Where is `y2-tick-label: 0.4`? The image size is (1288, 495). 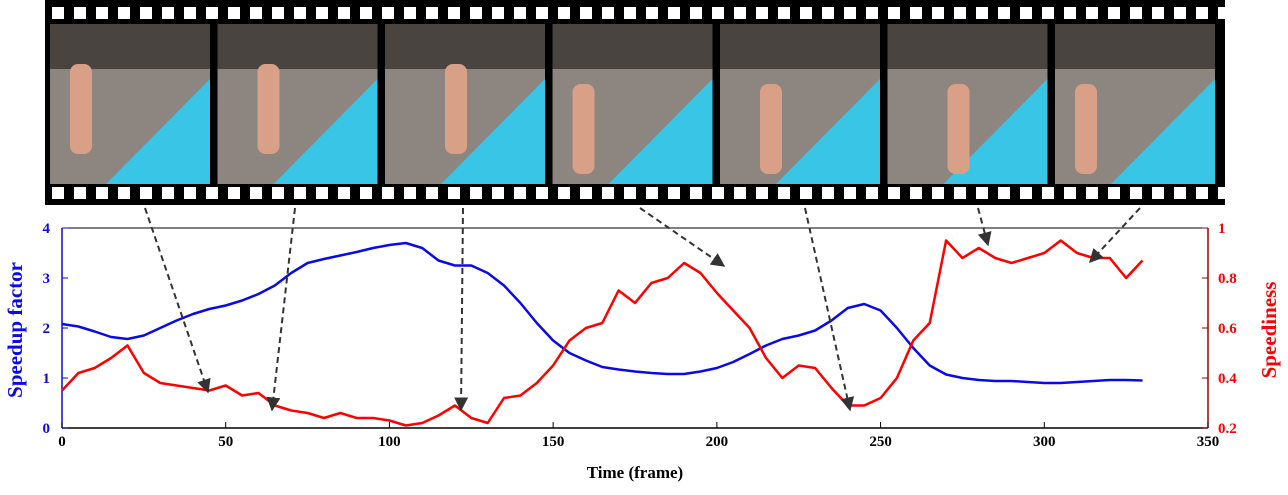
y2-tick-label: 0.4 is located at coordinates (1227, 379).